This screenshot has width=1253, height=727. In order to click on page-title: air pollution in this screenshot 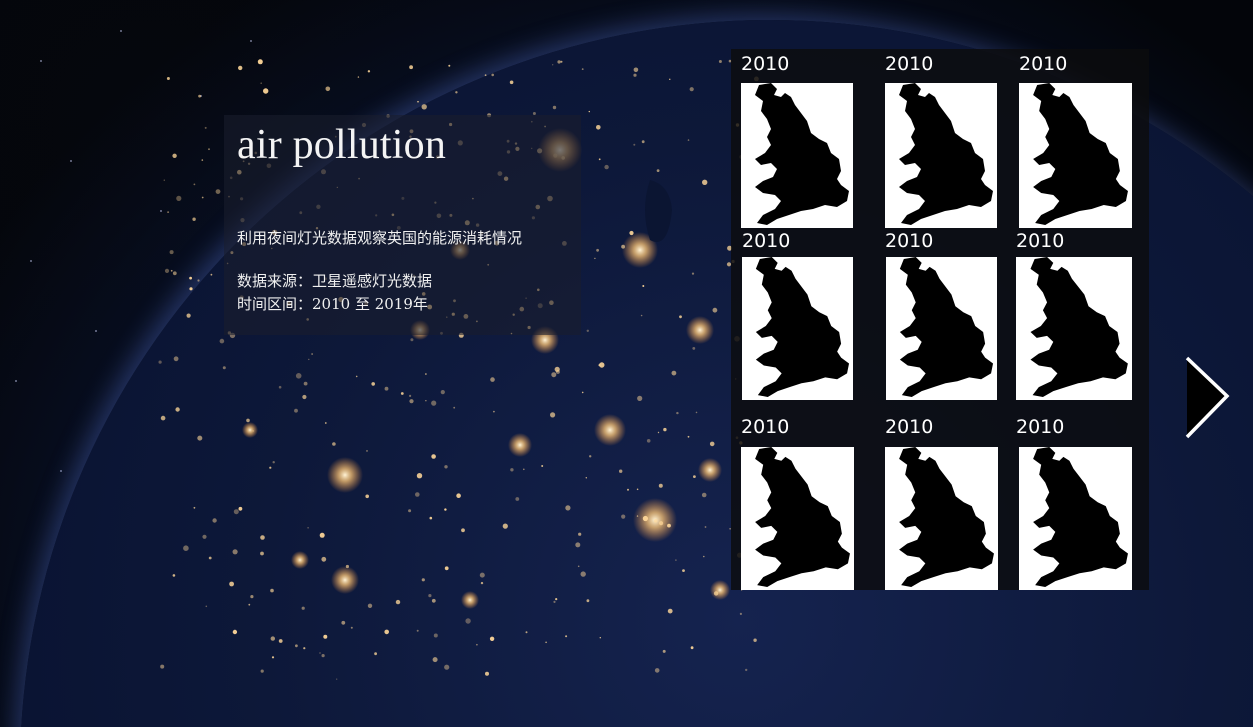, I will do `click(342, 145)`.